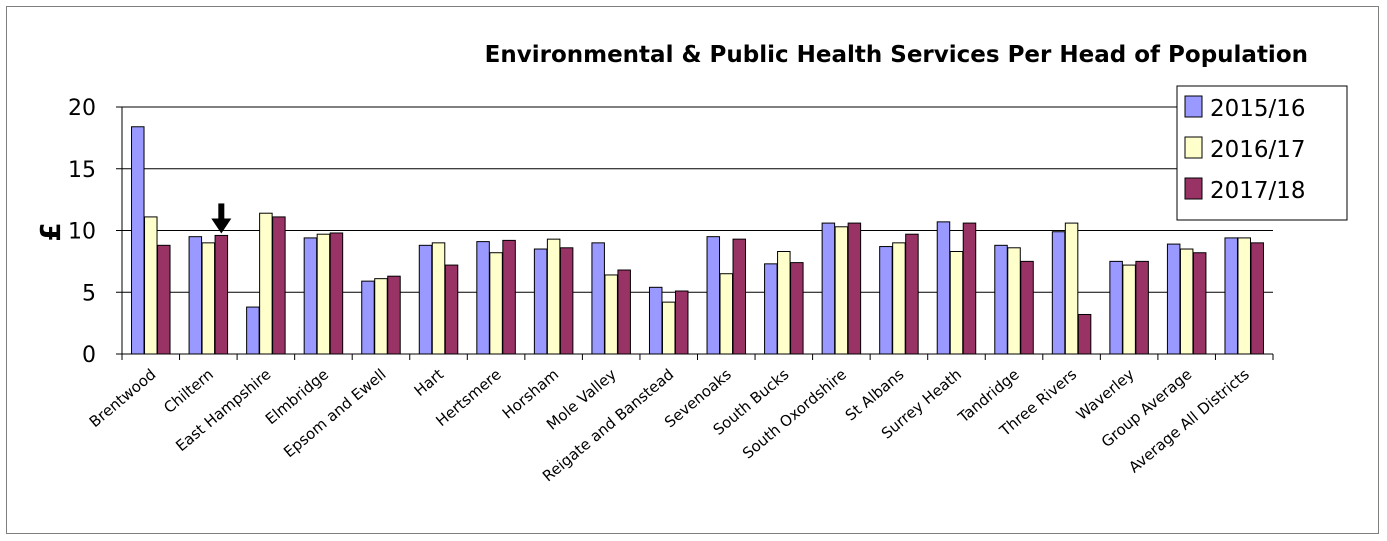 Image resolution: width=1387 pixels, height=541 pixels. Describe the element at coordinates (771, 309) in the screenshot. I see `bar-2015-16-south-bucks` at that location.